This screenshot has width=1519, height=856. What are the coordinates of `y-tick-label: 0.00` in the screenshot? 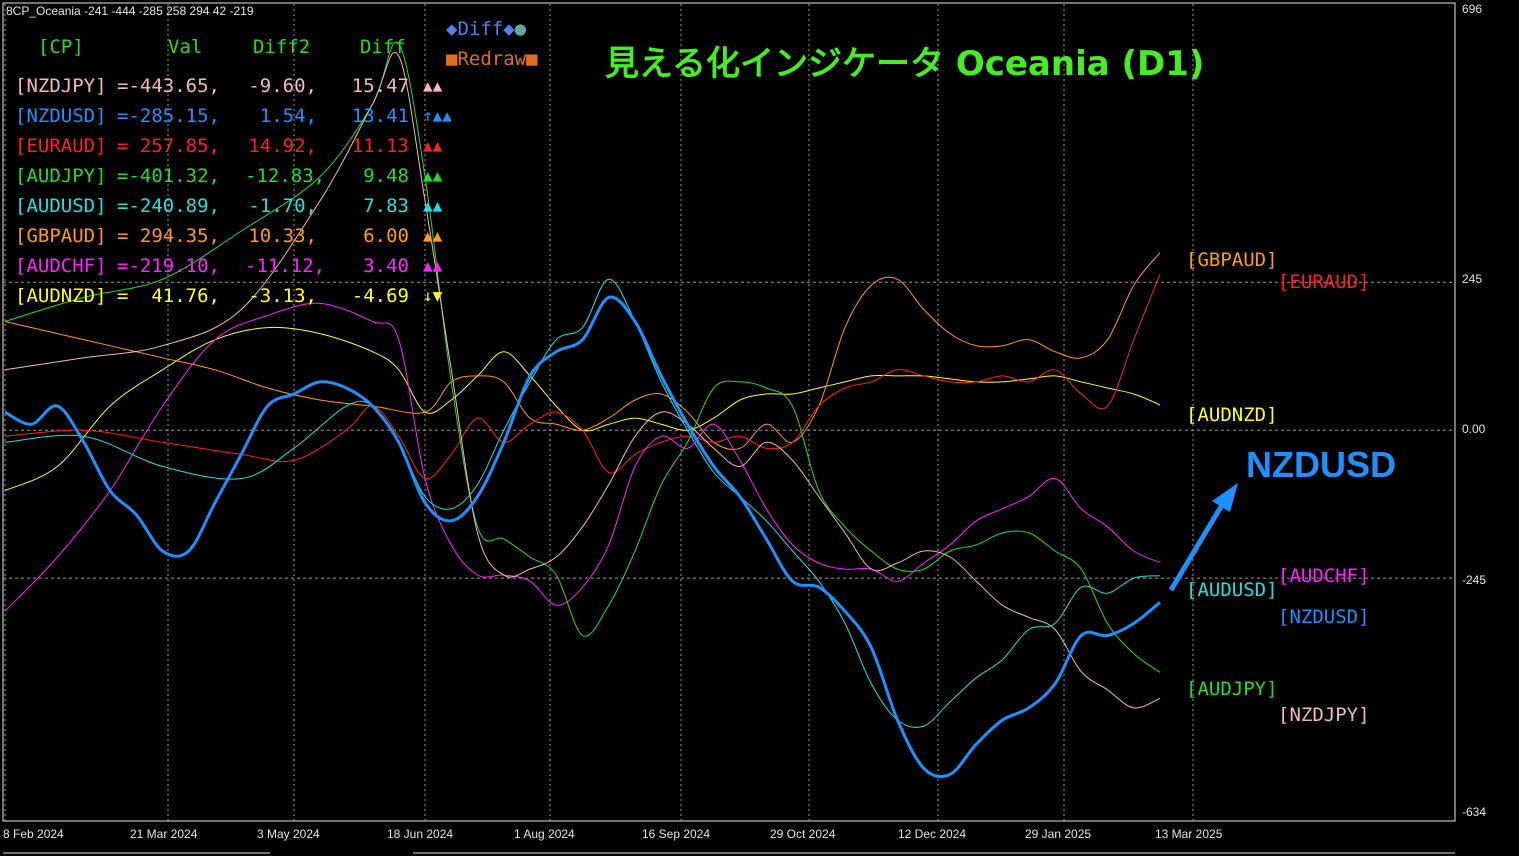 It's located at (1474, 429).